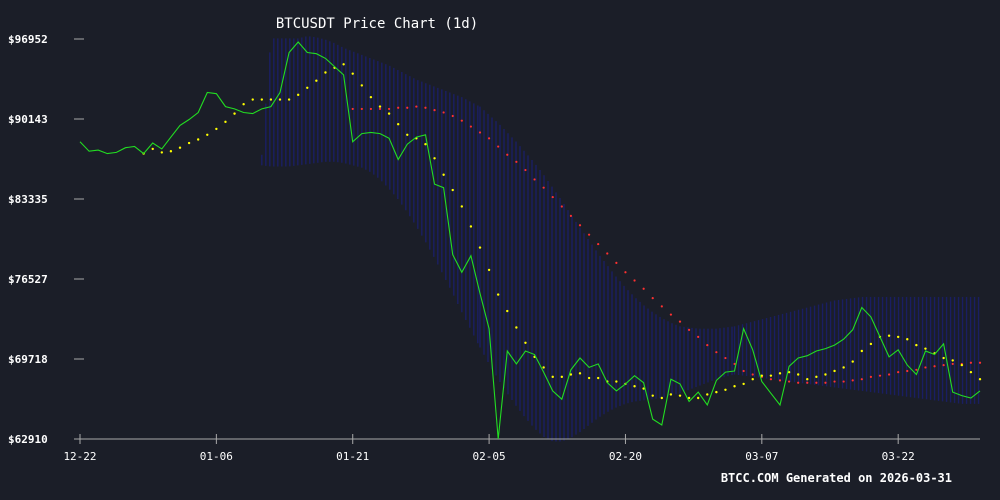 The image size is (1000, 500). I want to click on x-tick-label: 03-07, so click(761, 456).